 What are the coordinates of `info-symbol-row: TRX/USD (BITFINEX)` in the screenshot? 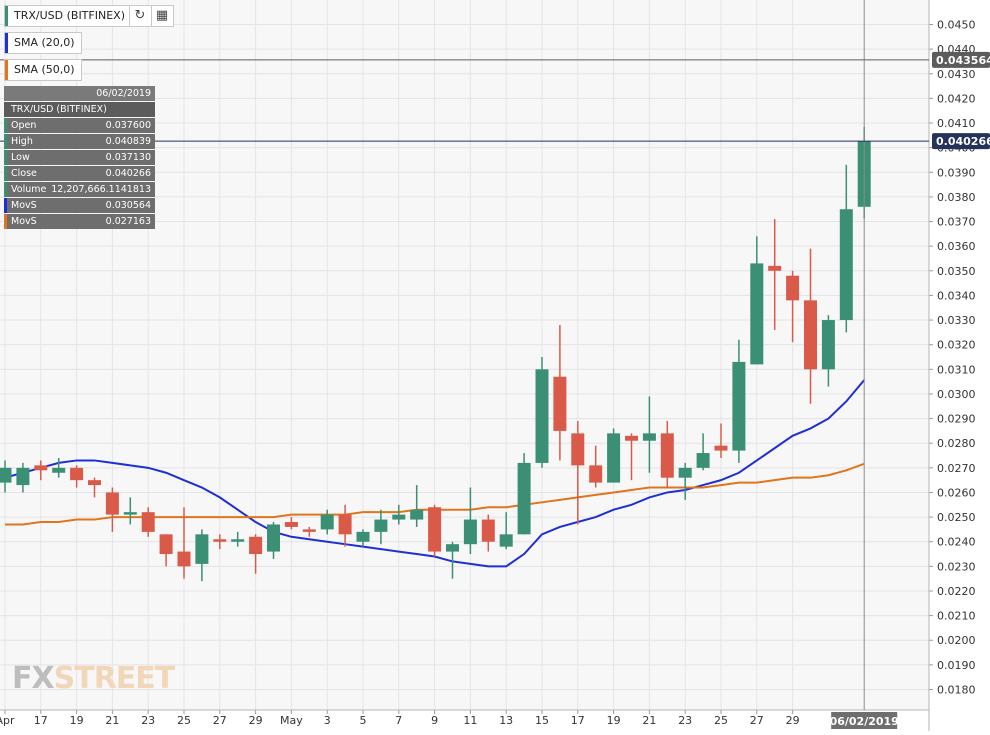 It's located at (79, 109).